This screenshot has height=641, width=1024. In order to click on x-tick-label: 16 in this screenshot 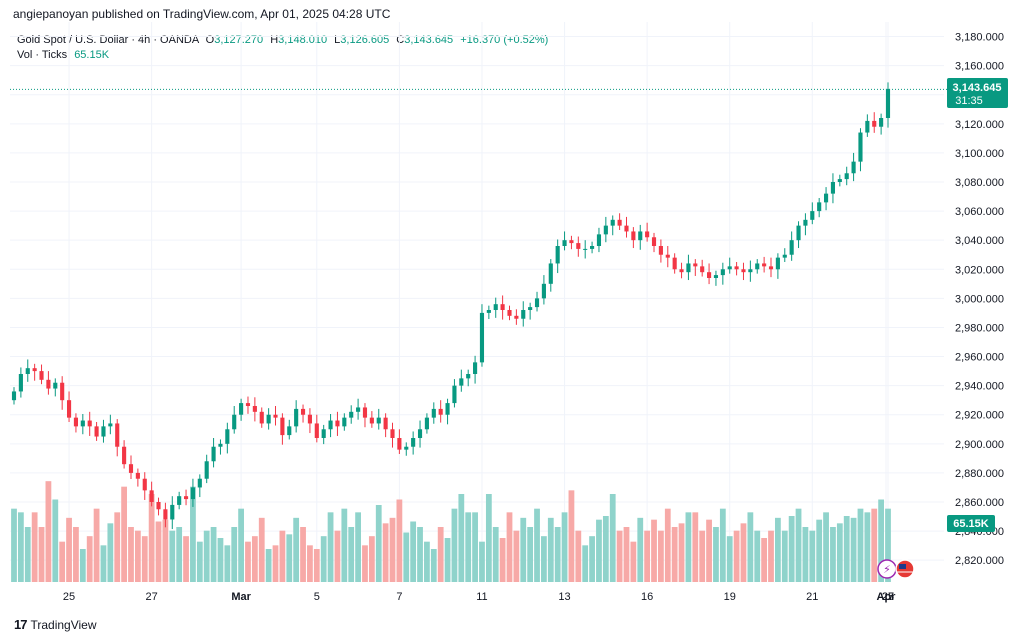, I will do `click(647, 597)`.